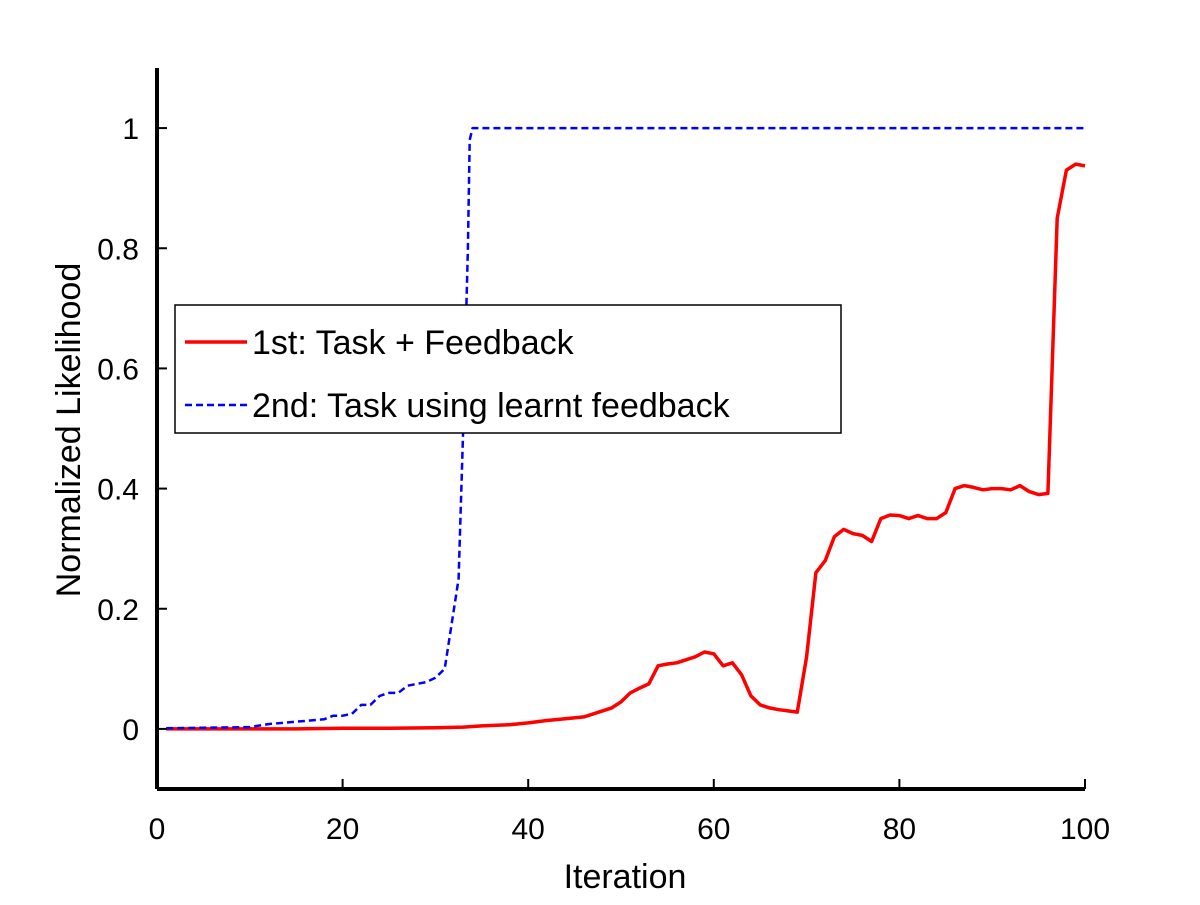  I want to click on x-tick-label: 0, so click(157, 829).